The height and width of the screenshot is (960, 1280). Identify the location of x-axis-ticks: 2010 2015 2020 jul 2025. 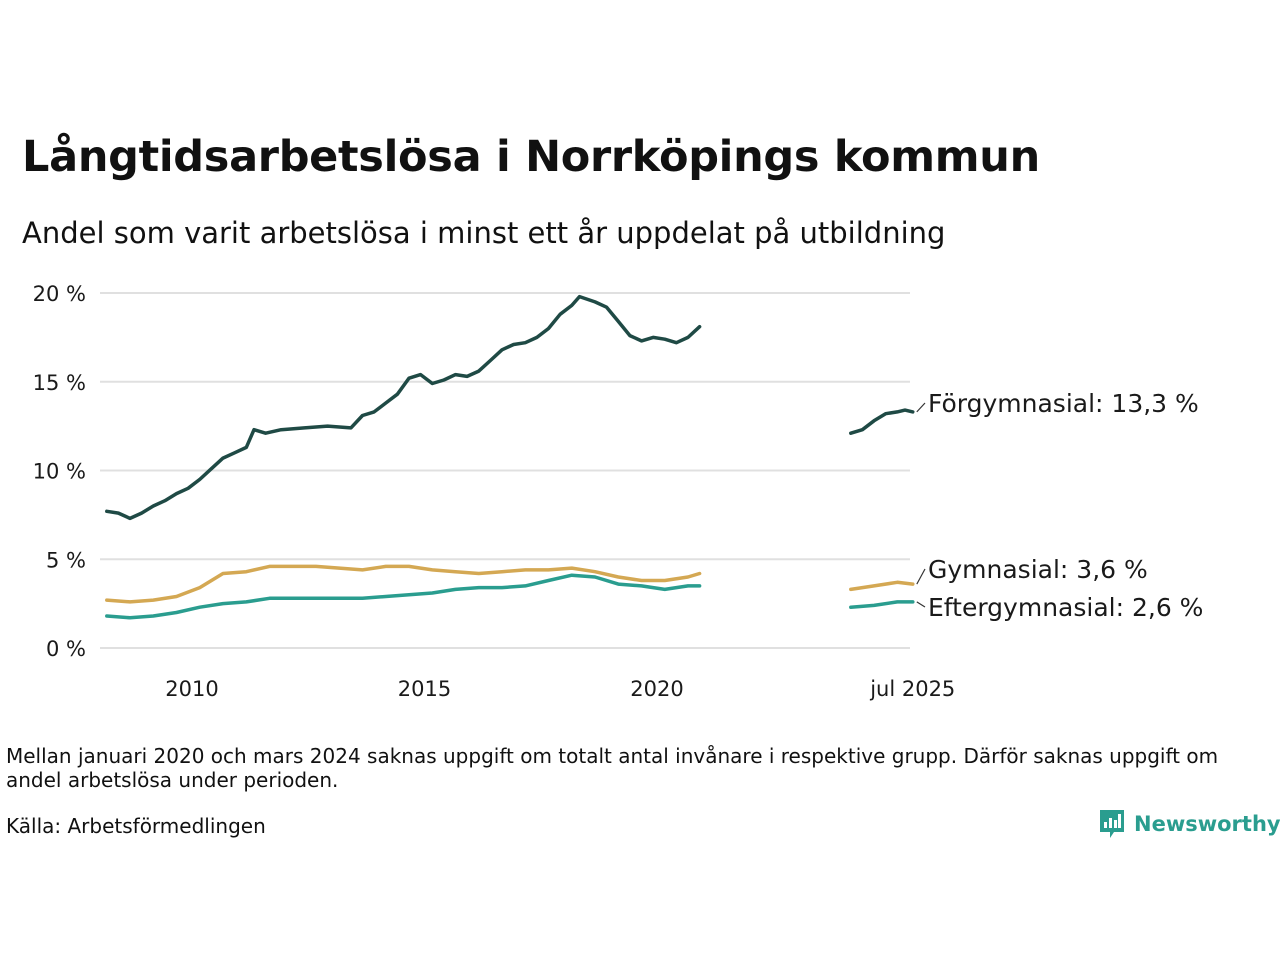
(560, 689).